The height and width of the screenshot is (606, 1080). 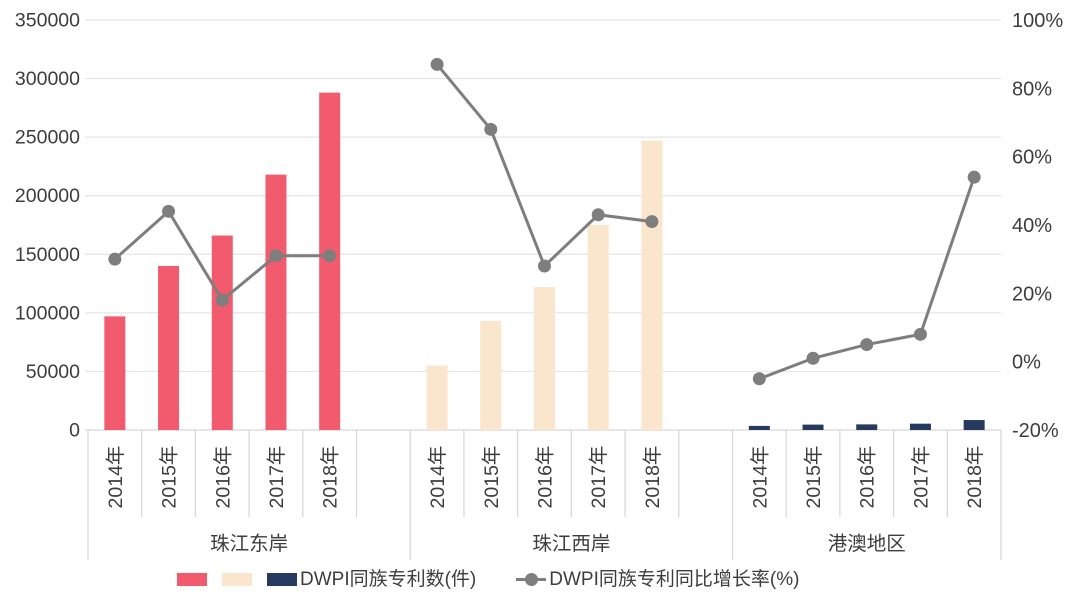 What do you see at coordinates (74, 431) in the screenshot?
I see `left-axis-tick-label: 0` at bounding box center [74, 431].